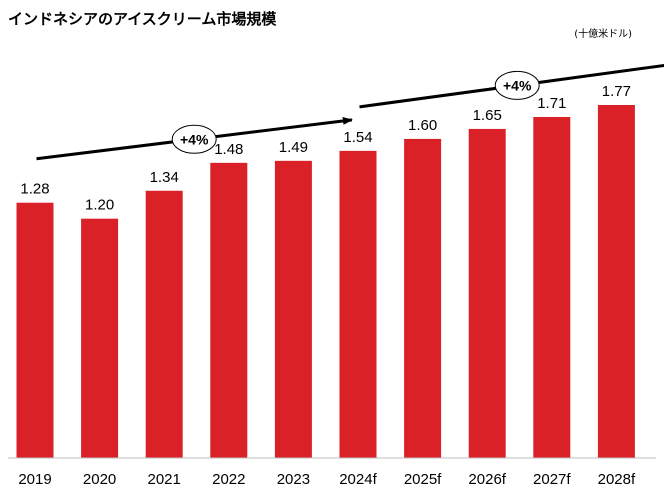  What do you see at coordinates (228, 149) in the screenshot?
I see `value-label: 1.48` at bounding box center [228, 149].